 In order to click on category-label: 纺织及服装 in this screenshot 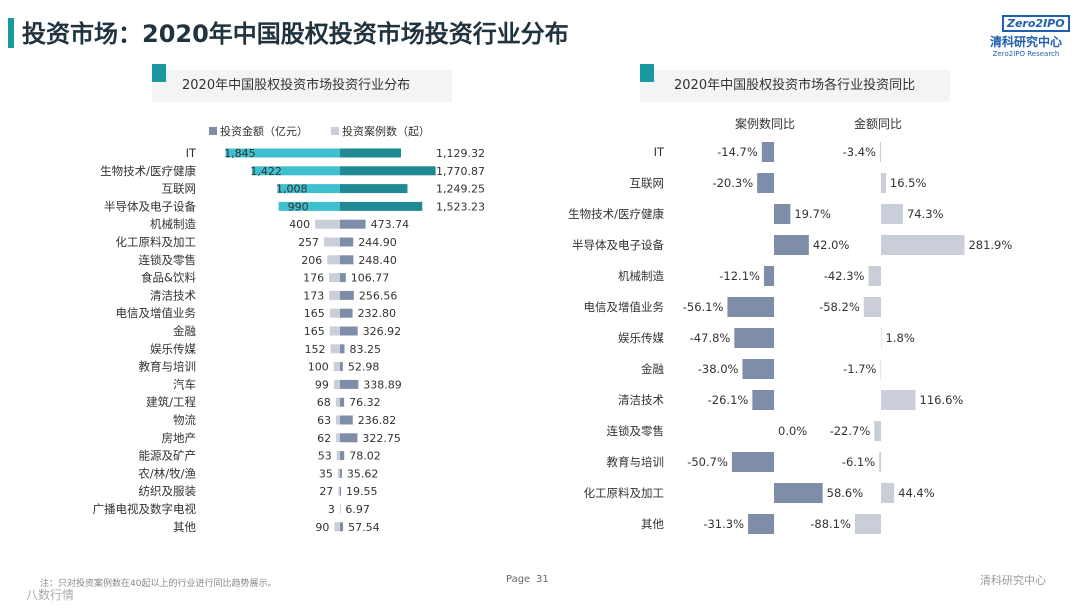, I will do `click(168, 491)`.